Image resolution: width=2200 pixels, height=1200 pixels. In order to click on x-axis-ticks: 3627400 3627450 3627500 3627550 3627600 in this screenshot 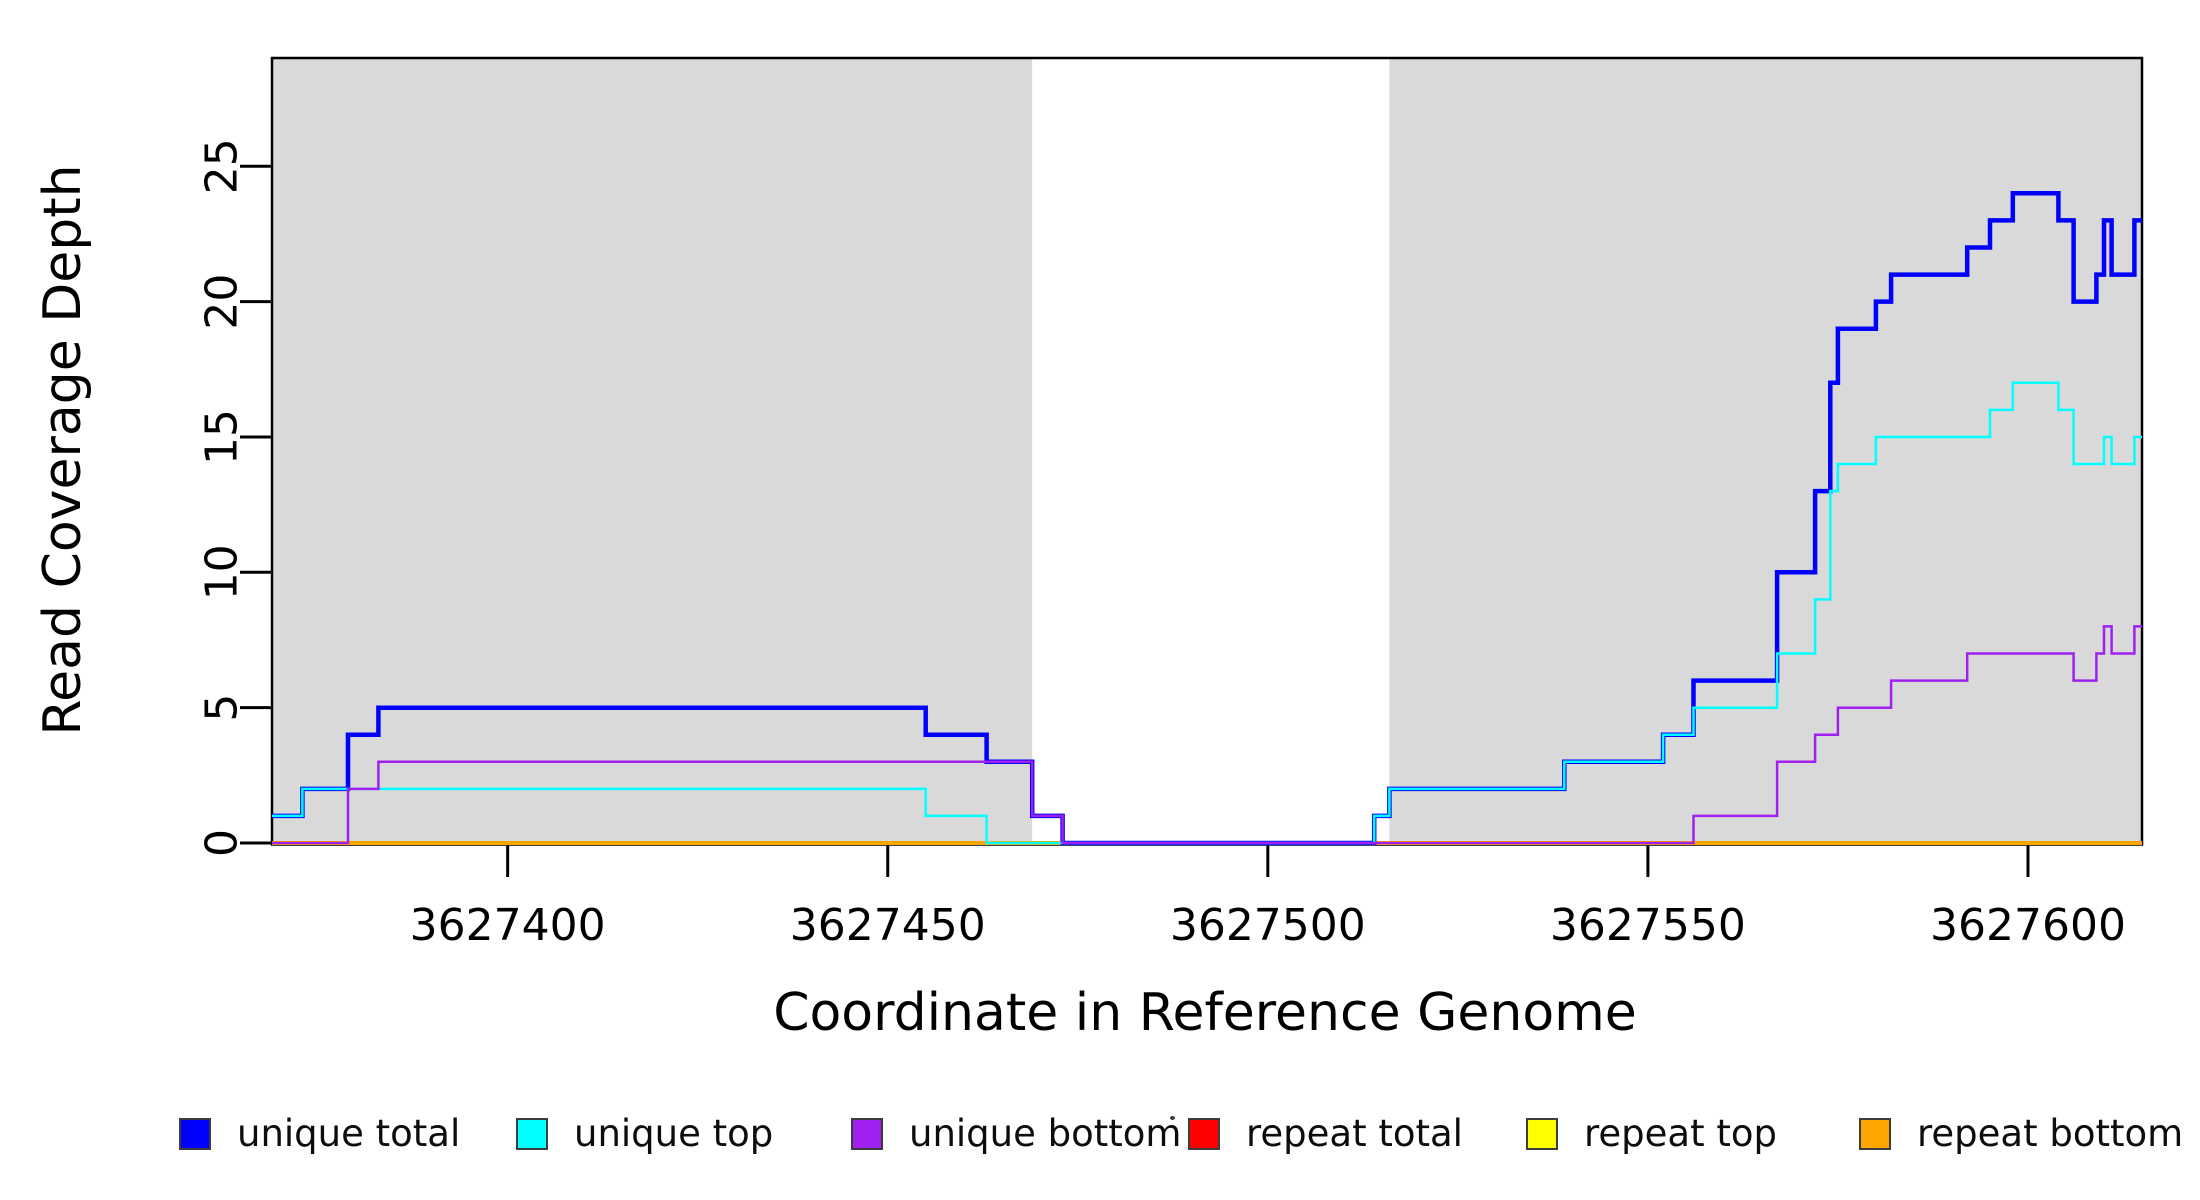, I will do `click(1268, 898)`.